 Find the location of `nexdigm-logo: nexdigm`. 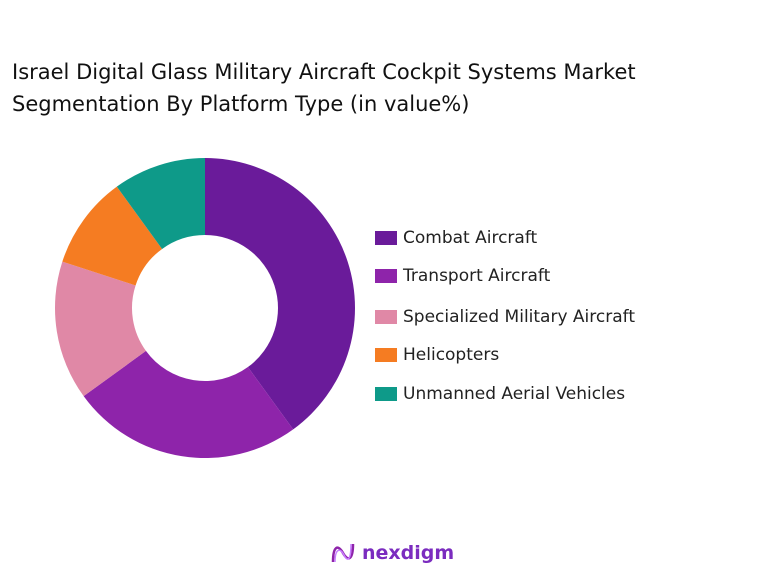

nexdigm-logo: nexdigm is located at coordinates (392, 553).